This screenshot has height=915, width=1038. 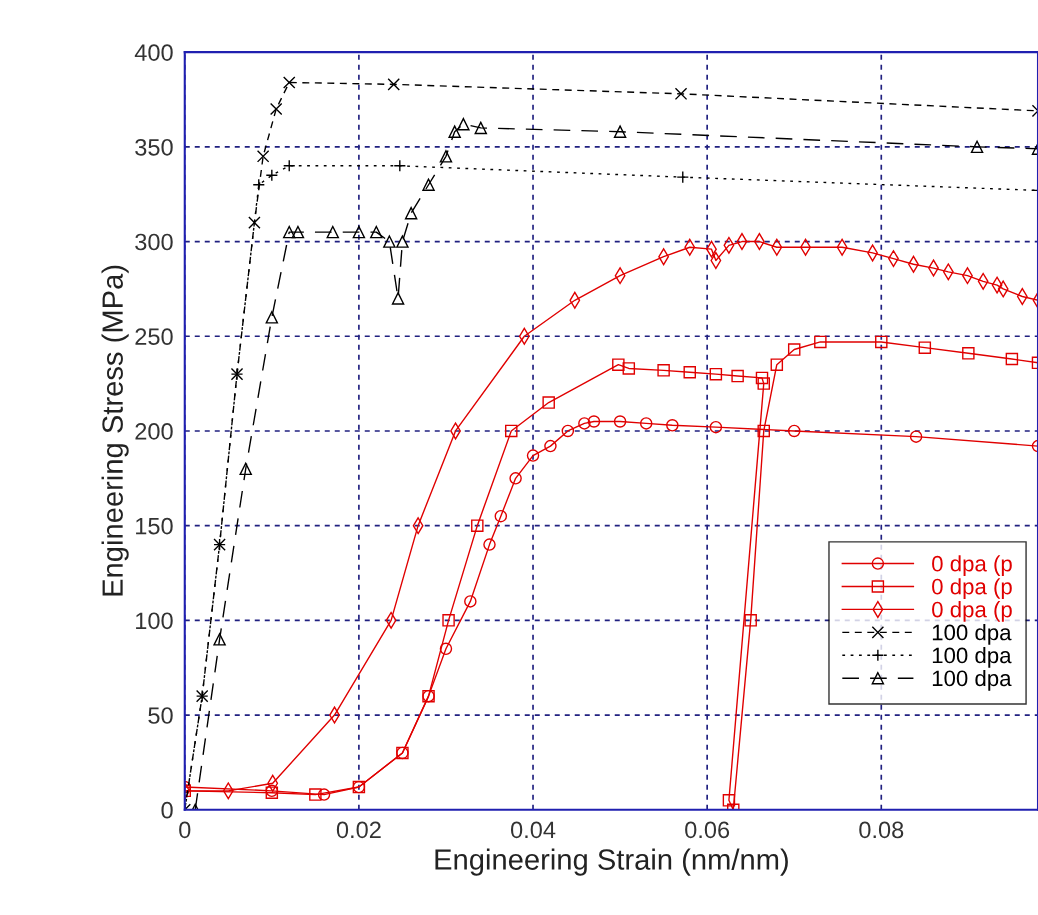 I want to click on x-axis-title: Engineering Strain (nm/nm), so click(x=611, y=862).